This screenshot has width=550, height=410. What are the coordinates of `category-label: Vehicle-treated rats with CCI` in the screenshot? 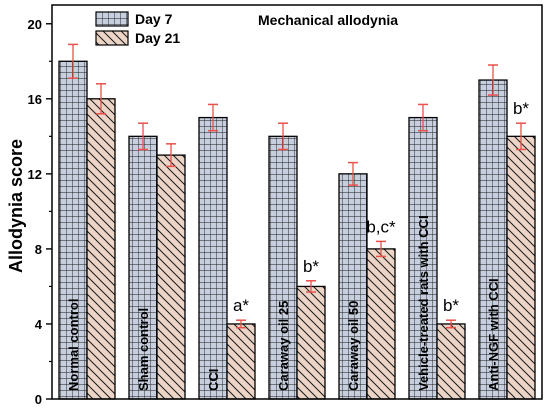 It's located at (423, 303).